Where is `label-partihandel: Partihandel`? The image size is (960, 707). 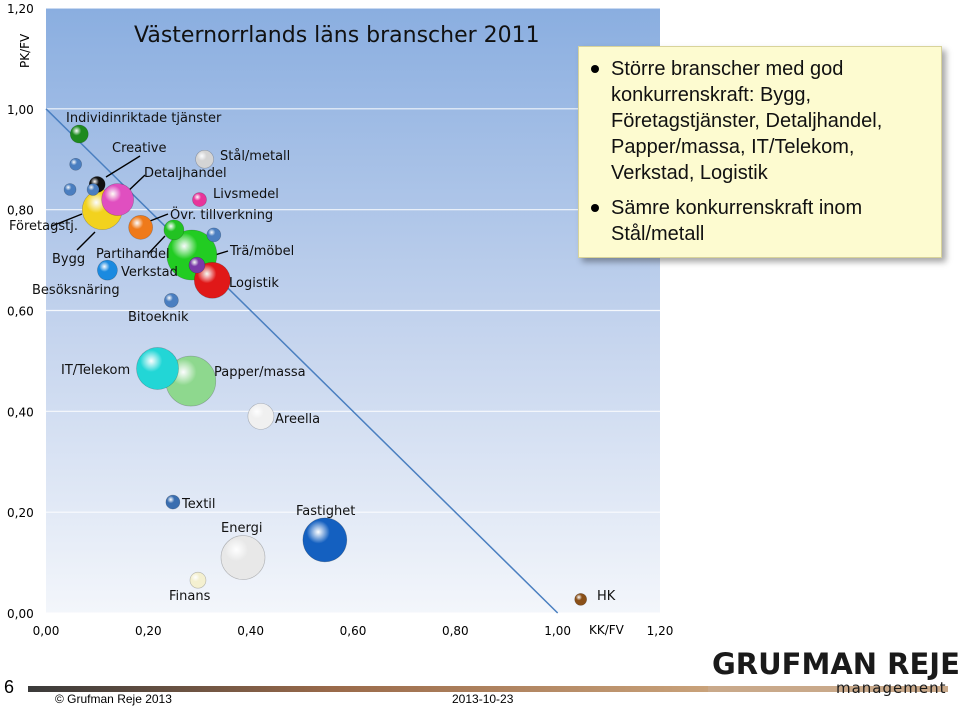
label-partihandel: Partihandel is located at coordinates (133, 254).